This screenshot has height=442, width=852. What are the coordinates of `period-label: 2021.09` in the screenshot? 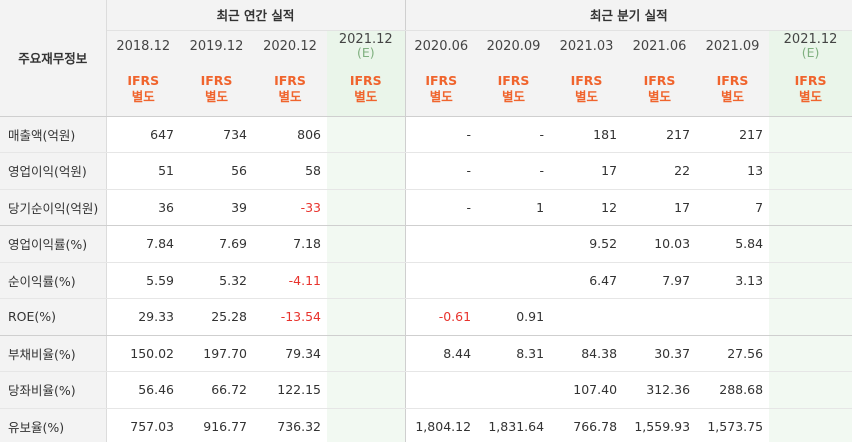 It's located at (732, 46).